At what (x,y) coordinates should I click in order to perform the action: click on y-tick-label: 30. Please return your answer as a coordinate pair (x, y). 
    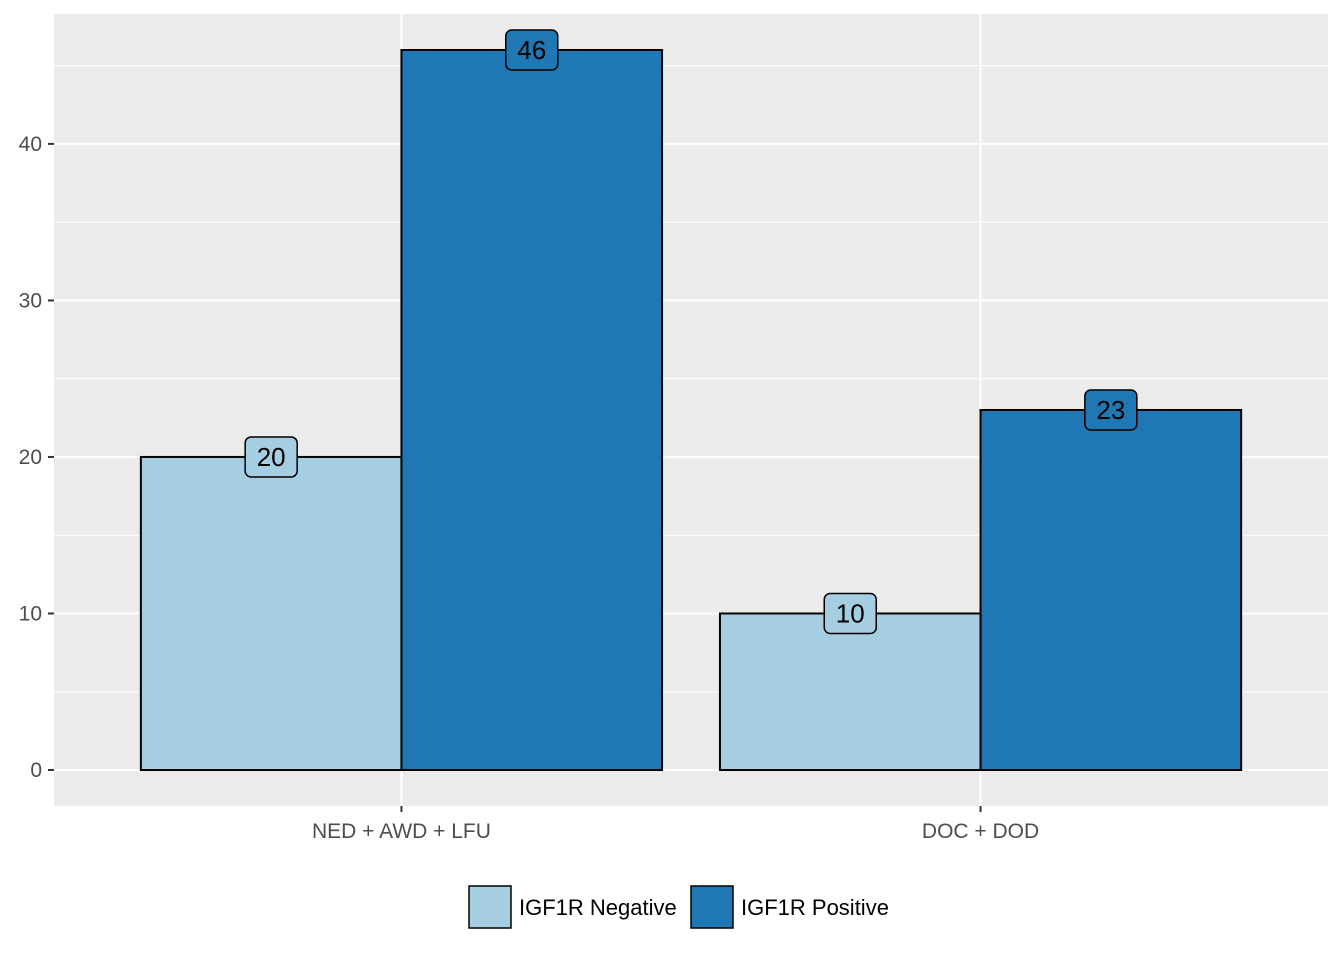
    Looking at the image, I should click on (30, 300).